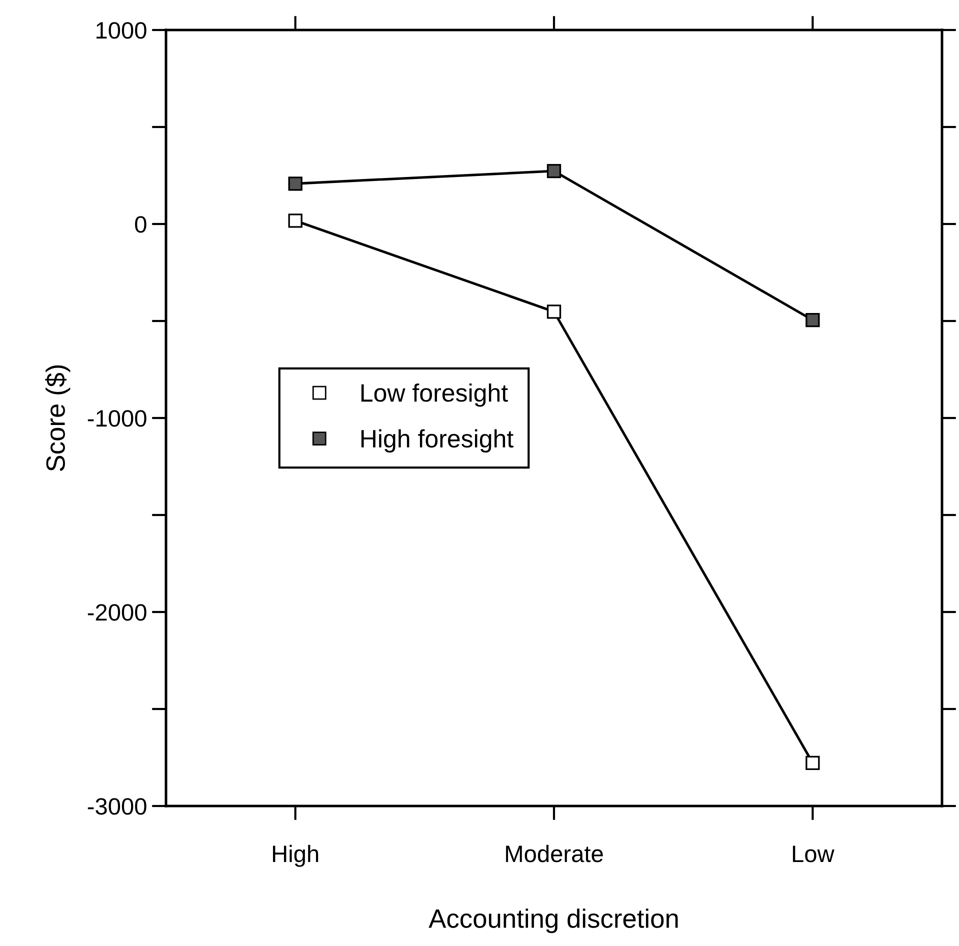 This screenshot has width=959, height=946. I want to click on x-tick-label: Moderate, so click(554, 853).